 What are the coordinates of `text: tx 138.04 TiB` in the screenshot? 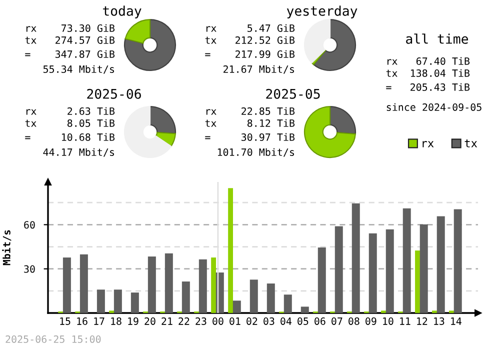 It's located at (428, 73).